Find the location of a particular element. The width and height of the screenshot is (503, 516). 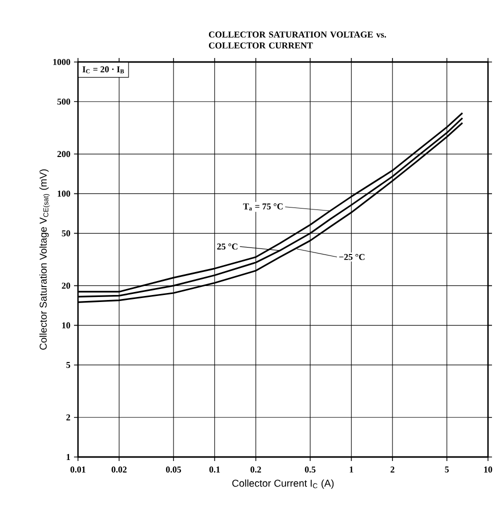

y-tick-label: 500 is located at coordinates (63, 101).